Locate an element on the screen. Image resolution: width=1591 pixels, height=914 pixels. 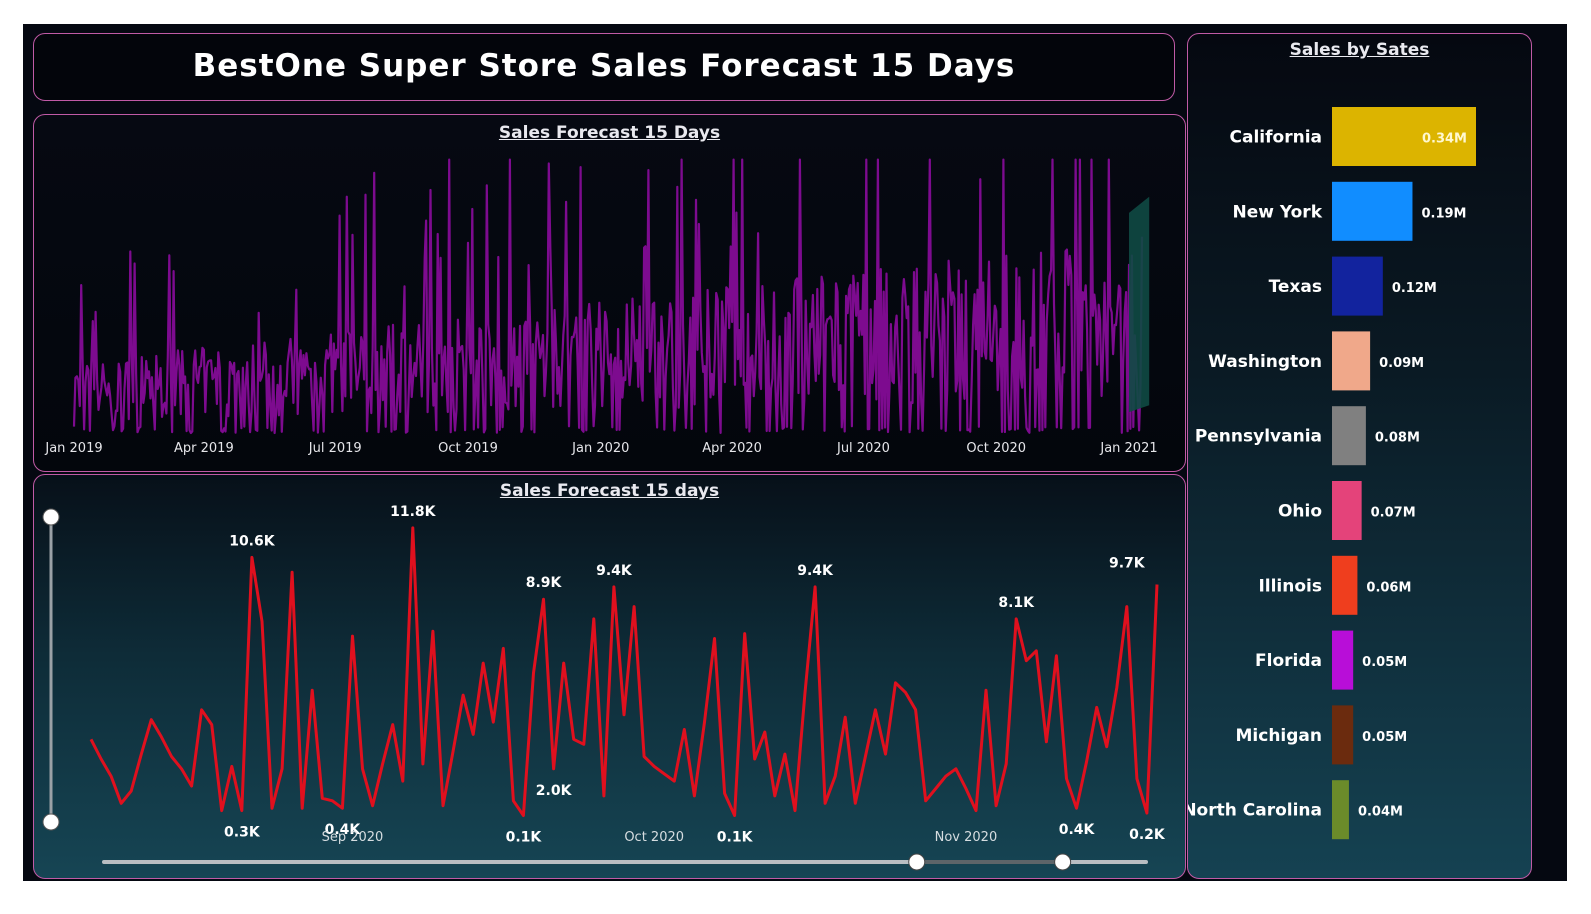
x-tick-label: Apr 2020 is located at coordinates (732, 448).